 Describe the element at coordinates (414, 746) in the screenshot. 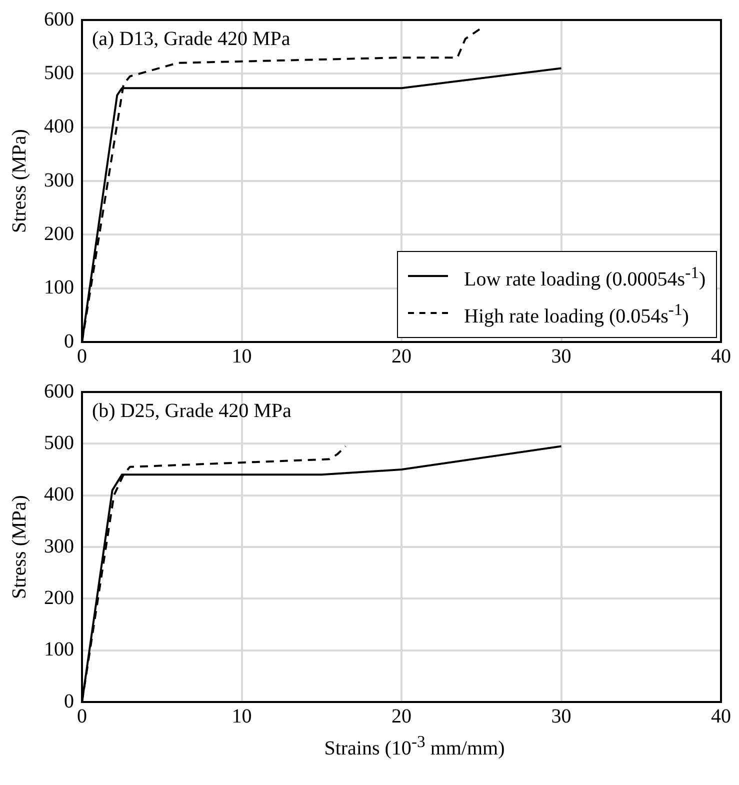

I see `x-axis-title: Strains (10$^{-3}$ mm/mm)` at that location.